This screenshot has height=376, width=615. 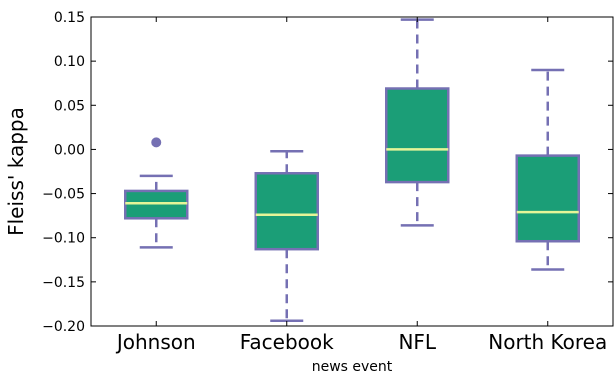 I want to click on y-tick-label: 0.05, so click(x=69, y=106).